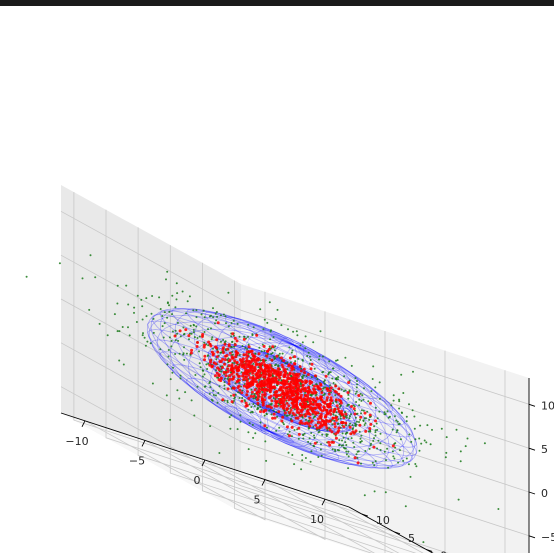 The height and width of the screenshot is (553, 554). Describe the element at coordinates (547, 405) in the screenshot. I see `z-tick-label: 10` at that location.